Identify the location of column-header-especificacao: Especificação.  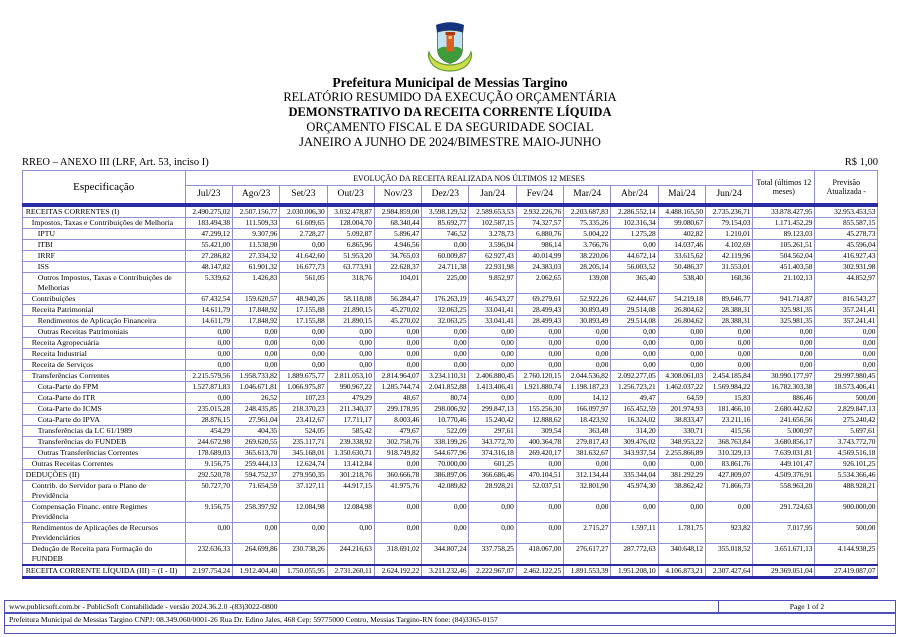
(103, 187).